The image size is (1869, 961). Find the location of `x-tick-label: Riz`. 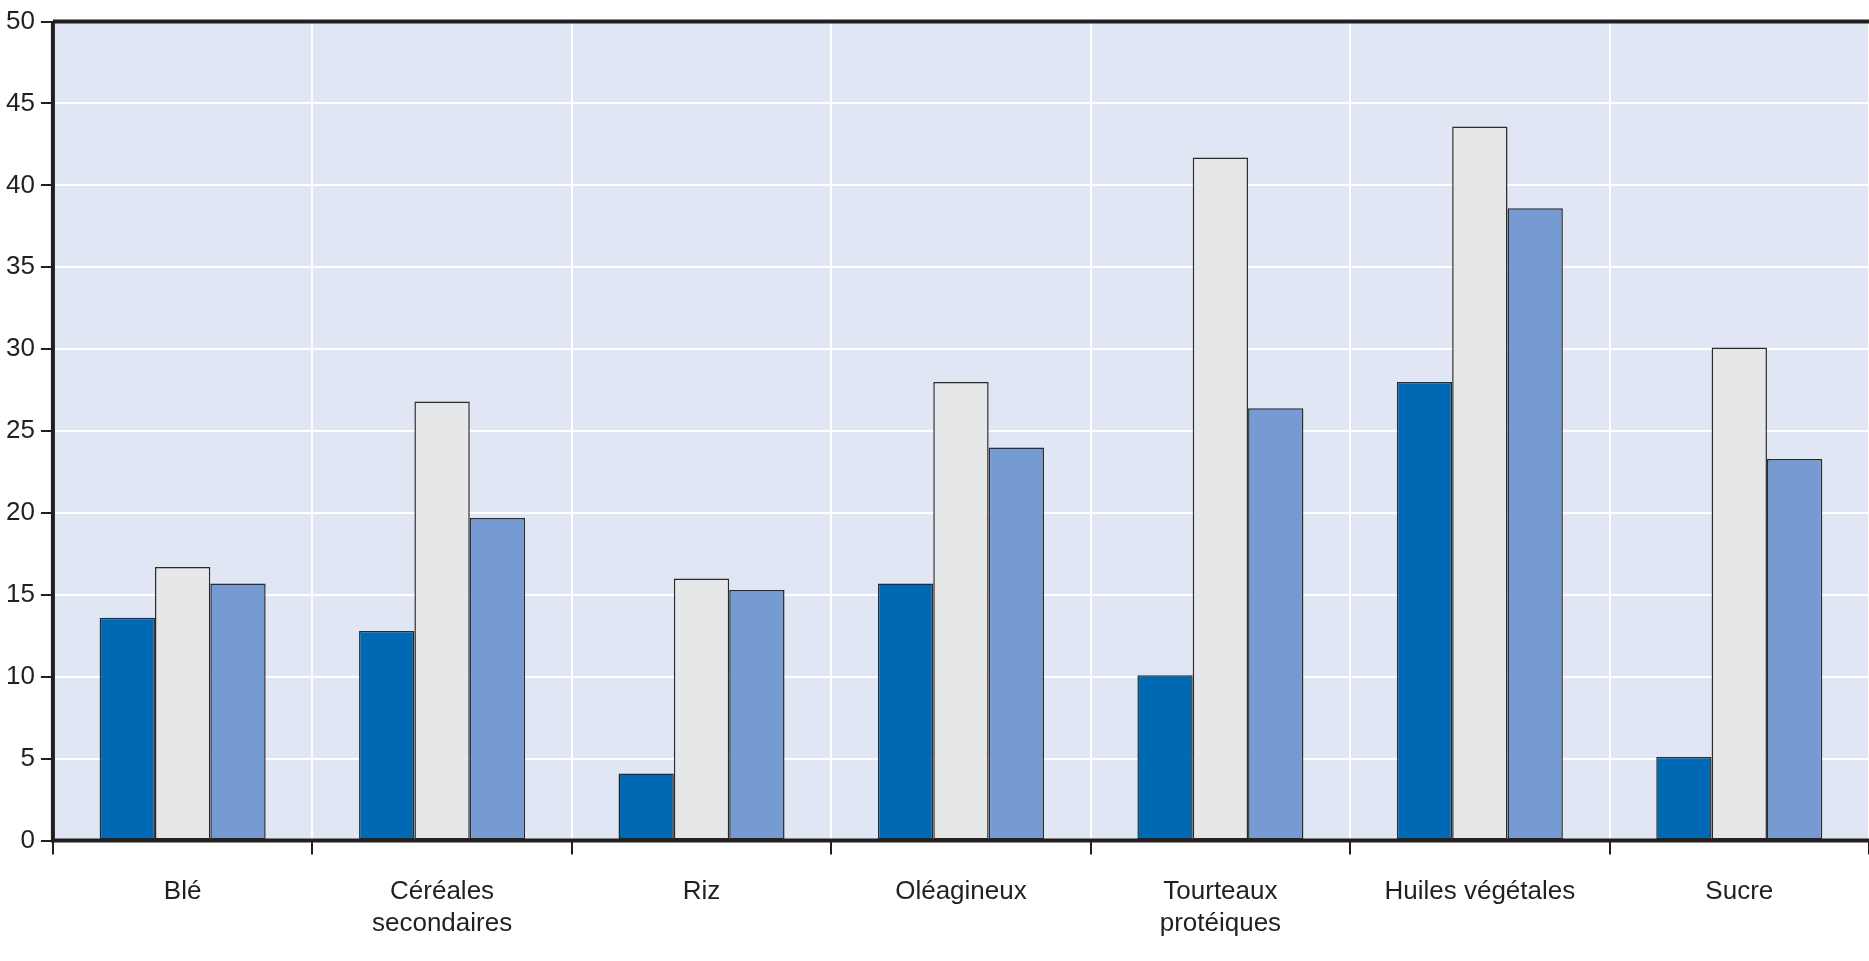

x-tick-label: Riz is located at coordinates (701, 890).